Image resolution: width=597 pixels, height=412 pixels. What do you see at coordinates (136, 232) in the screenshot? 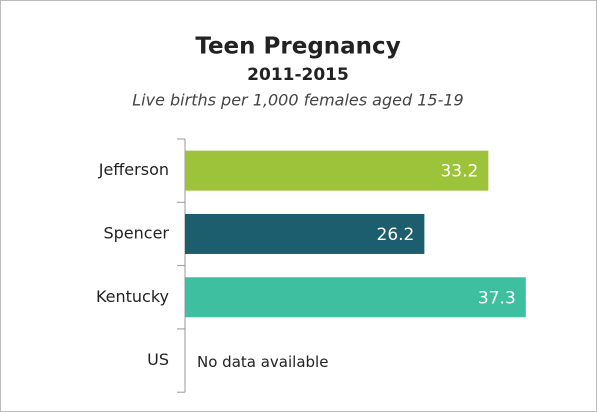
I see `y-tick-label: Spencer` at bounding box center [136, 232].